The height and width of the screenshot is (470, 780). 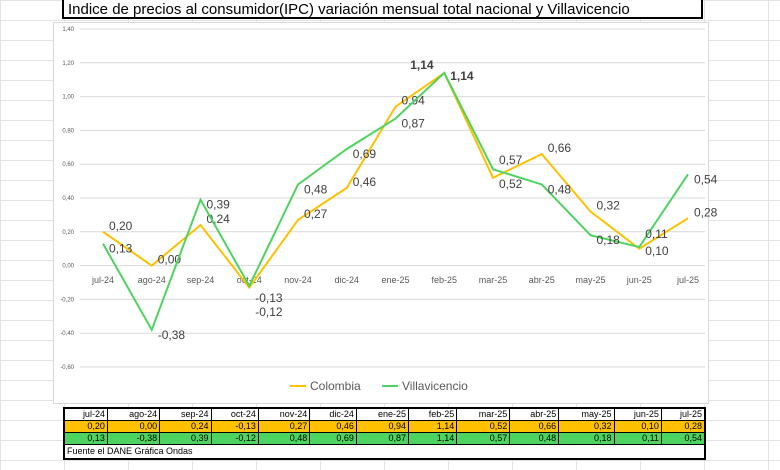 I want to click on legend-label: Colombia, so click(x=335, y=386).